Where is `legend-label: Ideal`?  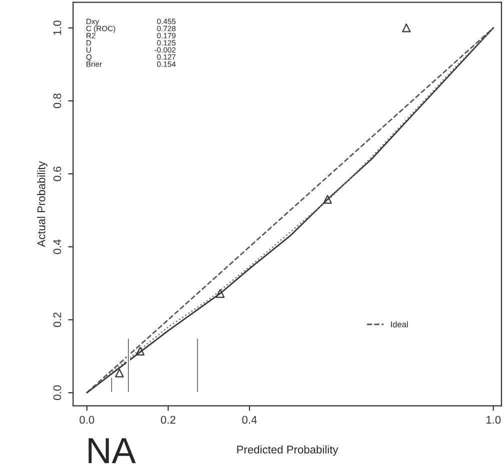 legend-label: Ideal is located at coordinates (399, 324).